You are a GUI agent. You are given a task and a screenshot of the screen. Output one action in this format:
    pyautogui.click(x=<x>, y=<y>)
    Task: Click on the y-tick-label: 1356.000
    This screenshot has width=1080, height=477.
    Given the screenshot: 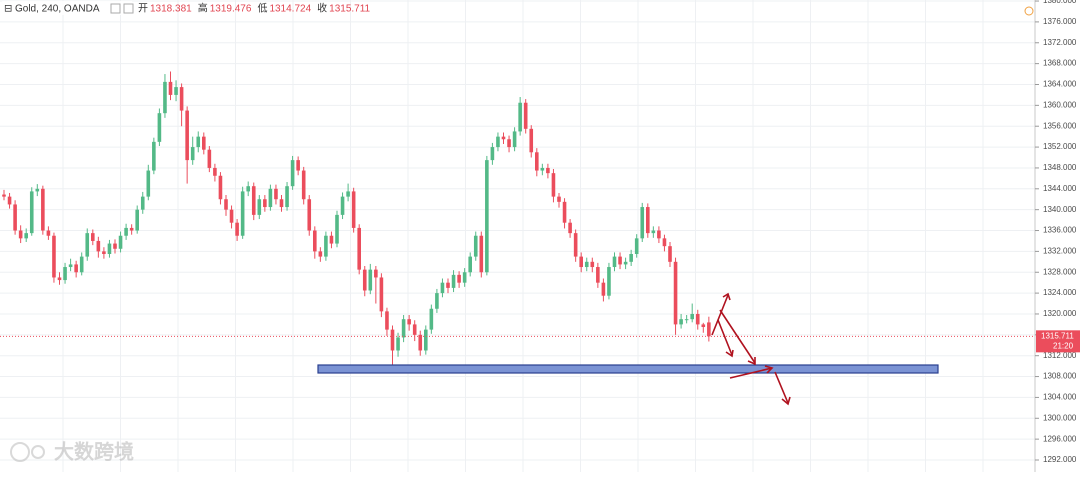 What is the action you would take?
    pyautogui.click(x=1060, y=125)
    